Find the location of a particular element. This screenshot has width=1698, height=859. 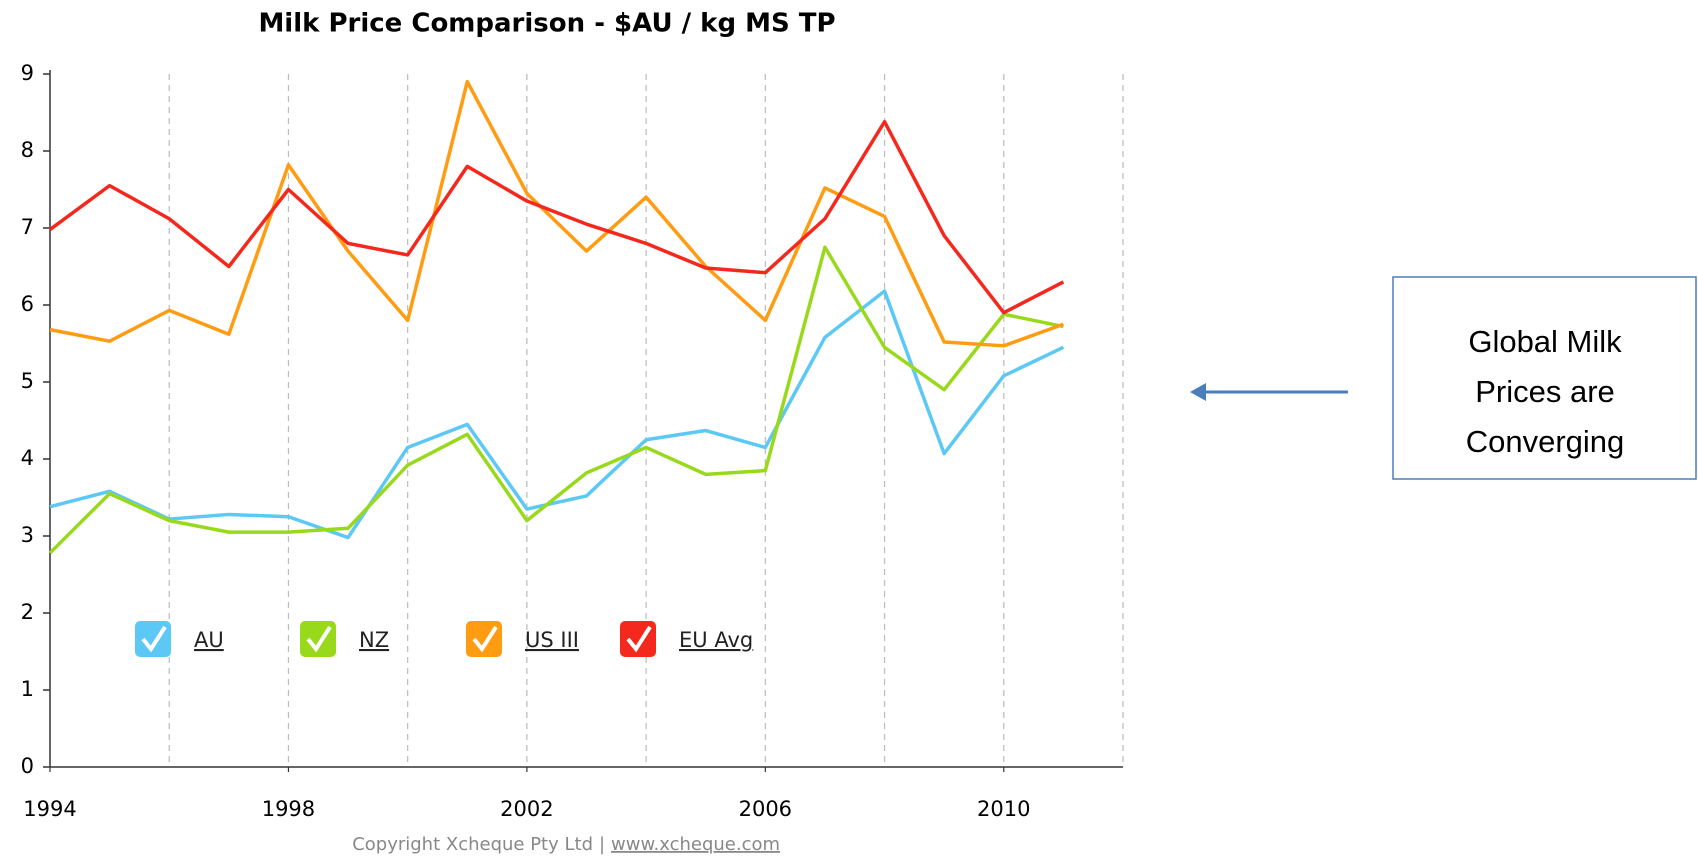

y-tick-label: 3 is located at coordinates (27, 535).